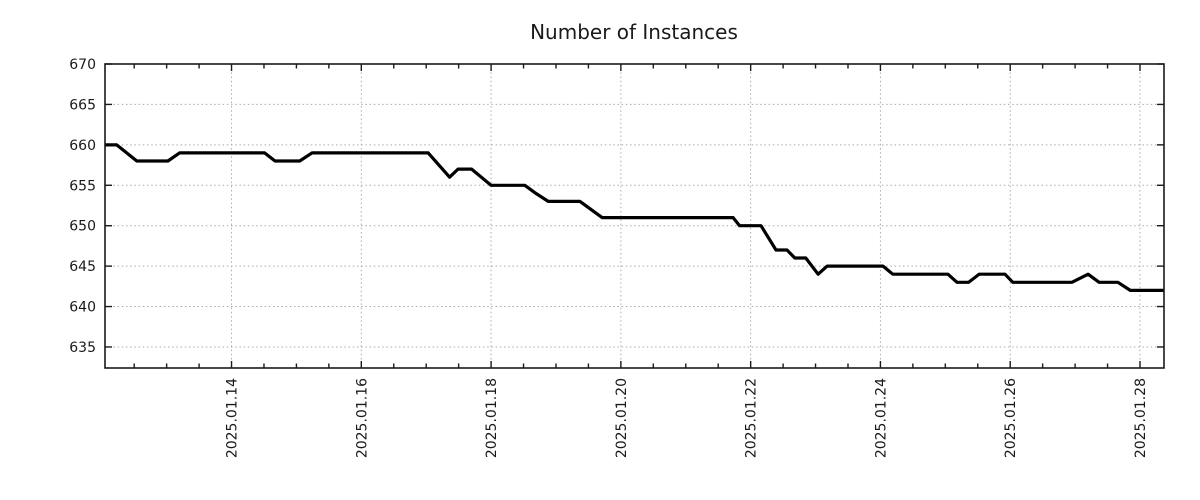 This screenshot has height=500, width=1200. What do you see at coordinates (1141, 418) in the screenshot?
I see `x-tick-label: 2025.01.28` at bounding box center [1141, 418].